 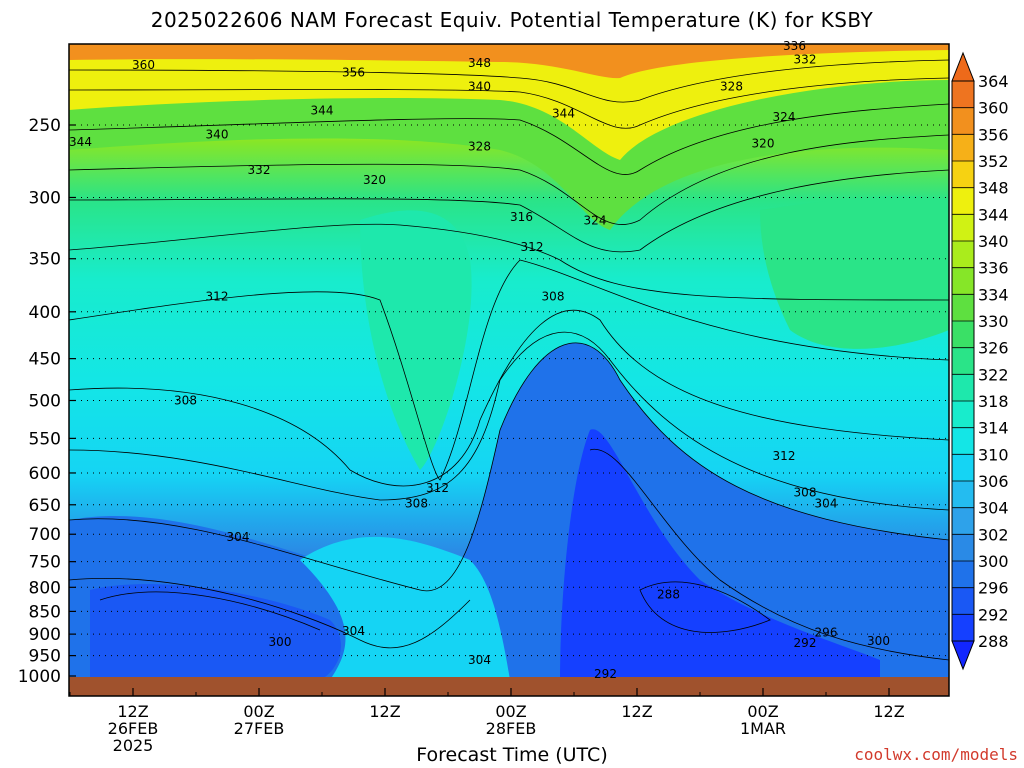 What do you see at coordinates (45, 535) in the screenshot?
I see `y-tick-label: 700` at bounding box center [45, 535].